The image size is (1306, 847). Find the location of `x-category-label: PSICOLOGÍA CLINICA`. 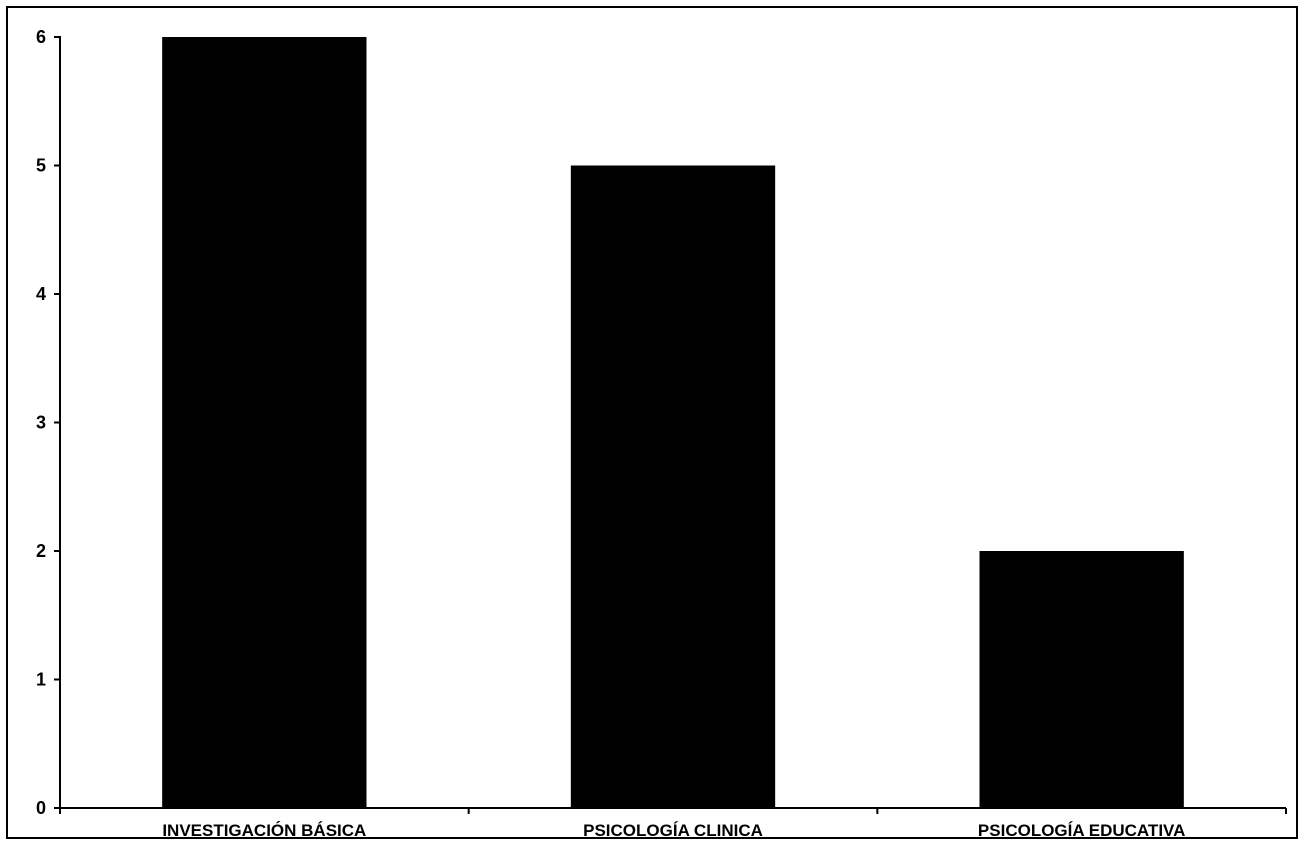

x-category-label: PSICOLOGÍA CLINICA is located at coordinates (673, 830).